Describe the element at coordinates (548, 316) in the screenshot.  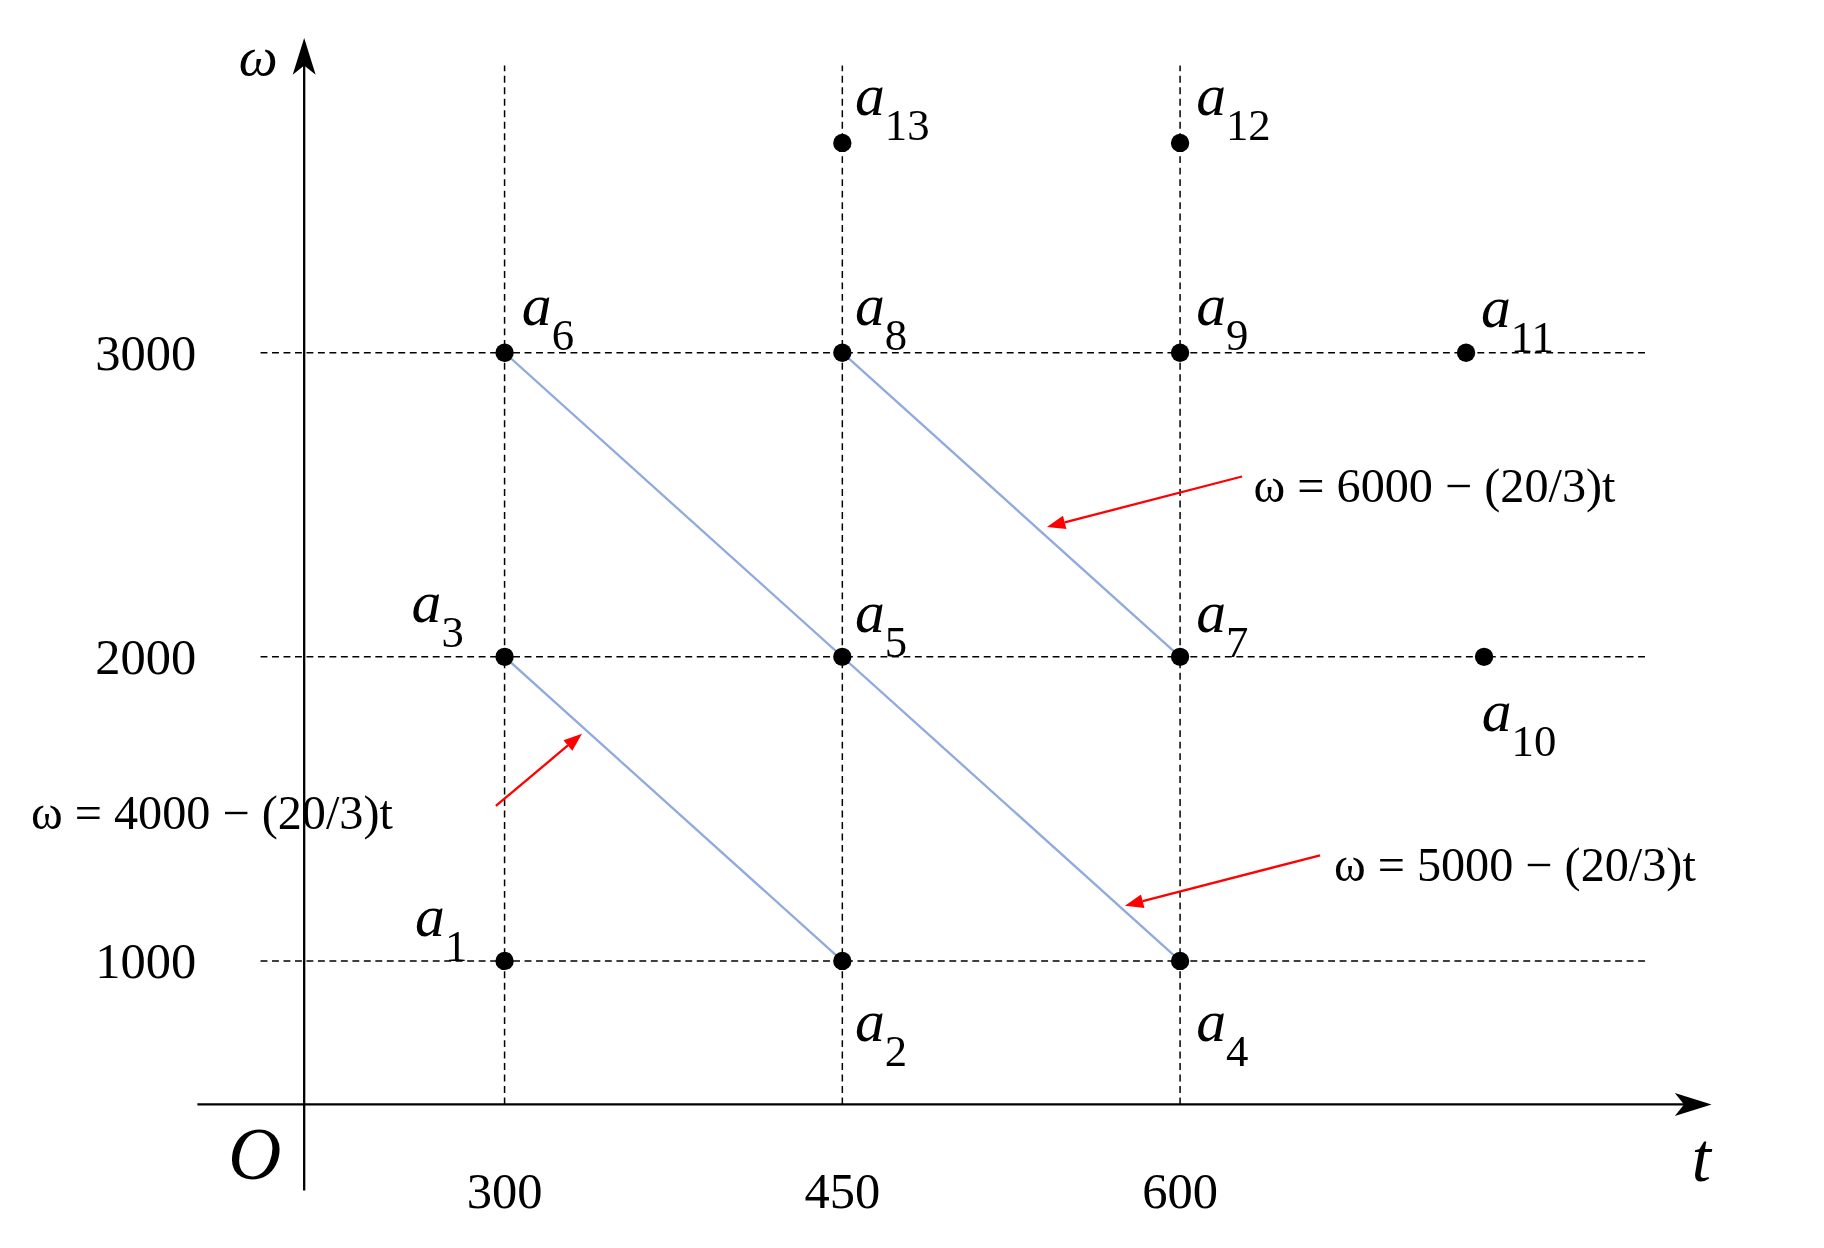
I see `annotation: a$_{6}$` at that location.